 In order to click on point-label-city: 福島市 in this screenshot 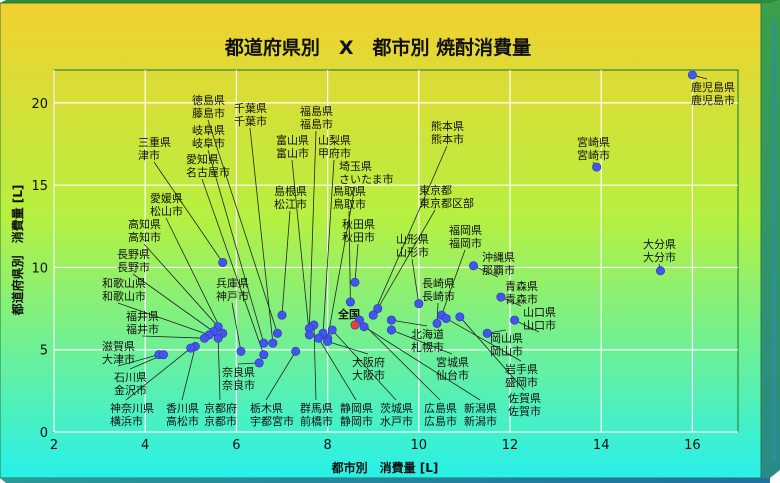, I will do `click(316, 124)`.